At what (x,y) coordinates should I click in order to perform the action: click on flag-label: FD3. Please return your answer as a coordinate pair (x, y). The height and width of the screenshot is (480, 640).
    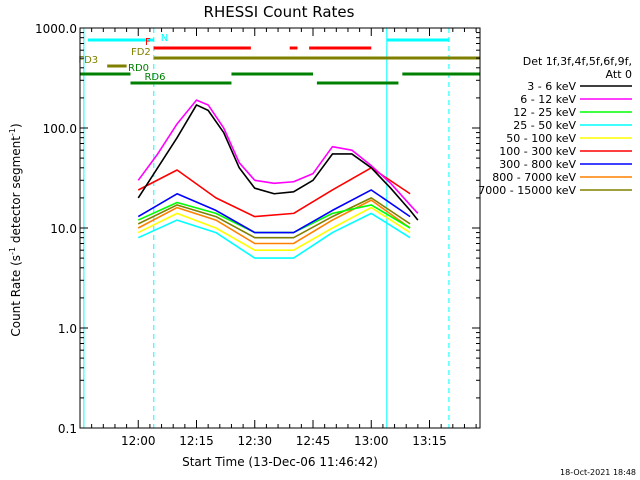
    Looking at the image, I should click on (88, 60).